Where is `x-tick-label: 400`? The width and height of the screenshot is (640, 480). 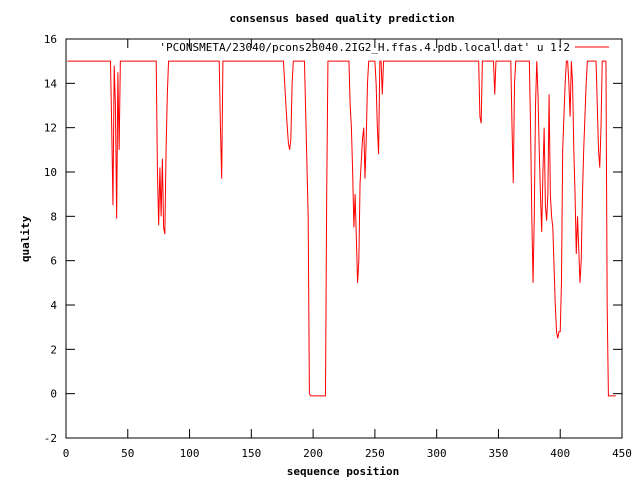
x-tick-label: 400 is located at coordinates (560, 453).